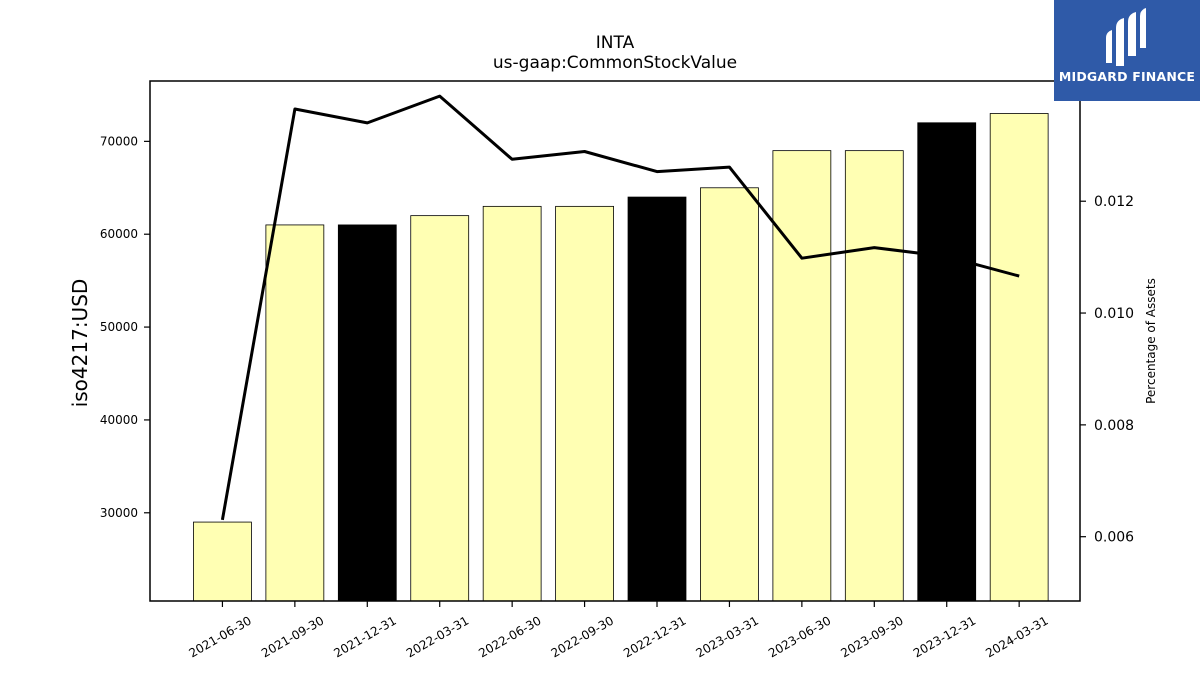 The height and width of the screenshot is (675, 1200). I want to click on x-tick-label: 2022-03-31, so click(437, 636).